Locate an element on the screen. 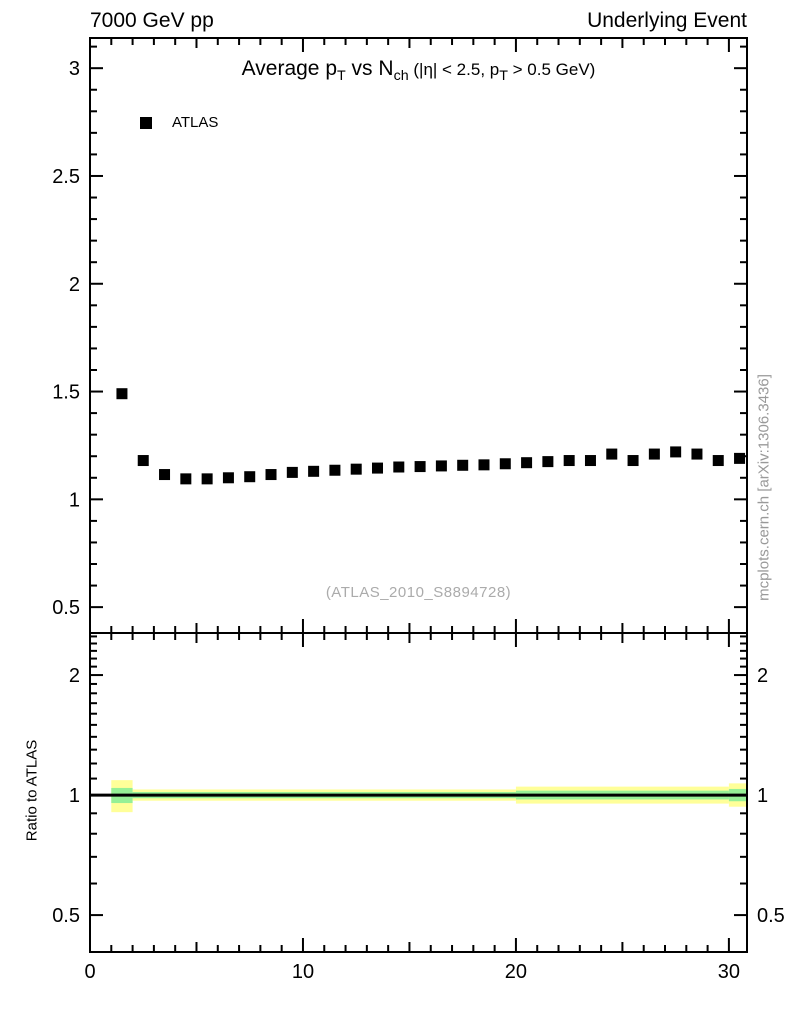  legend: ATLAS is located at coordinates (179, 122).